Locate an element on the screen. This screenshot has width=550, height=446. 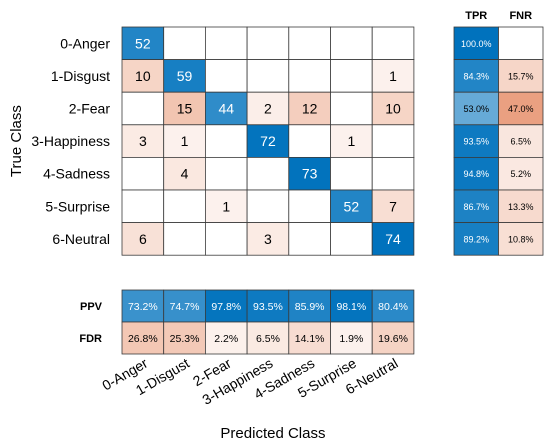
ppv-value: 85.9% is located at coordinates (310, 307).